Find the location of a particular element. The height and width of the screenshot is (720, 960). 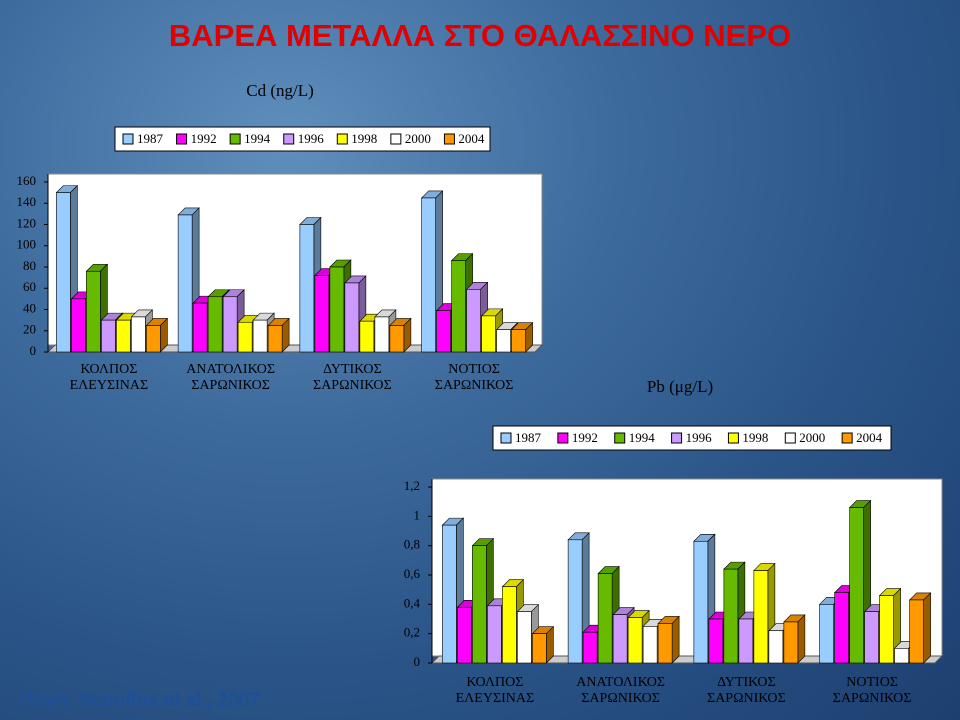

legend-label: 2004 is located at coordinates (471, 138).